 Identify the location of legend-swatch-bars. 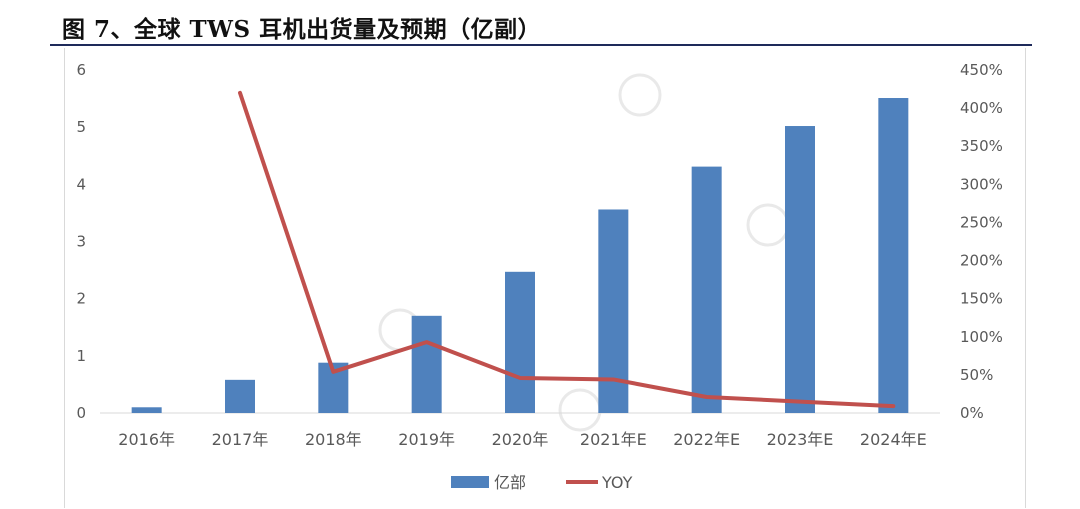
(470, 482).